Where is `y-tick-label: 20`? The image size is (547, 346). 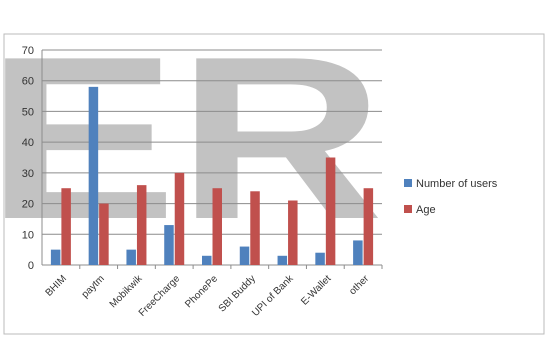 y-tick-label: 20 is located at coordinates (28, 205).